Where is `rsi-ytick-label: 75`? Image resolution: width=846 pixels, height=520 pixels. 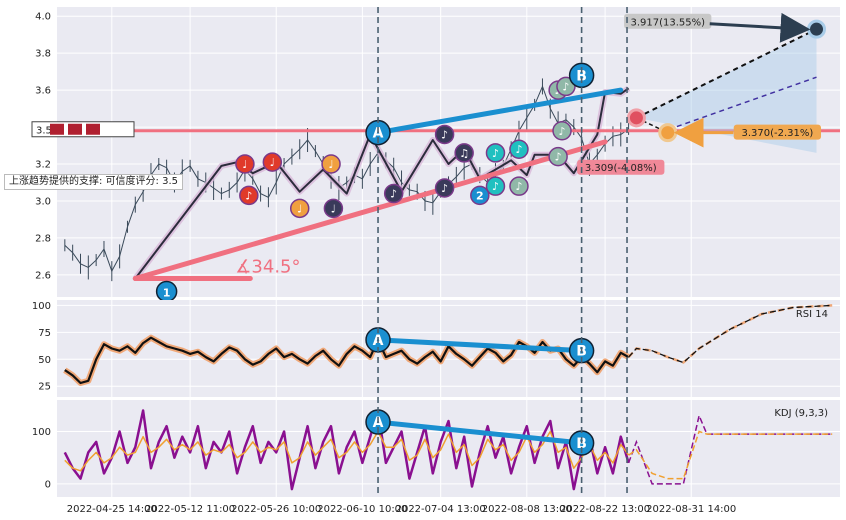 rsi-ytick-label: 75 is located at coordinates (44, 333).